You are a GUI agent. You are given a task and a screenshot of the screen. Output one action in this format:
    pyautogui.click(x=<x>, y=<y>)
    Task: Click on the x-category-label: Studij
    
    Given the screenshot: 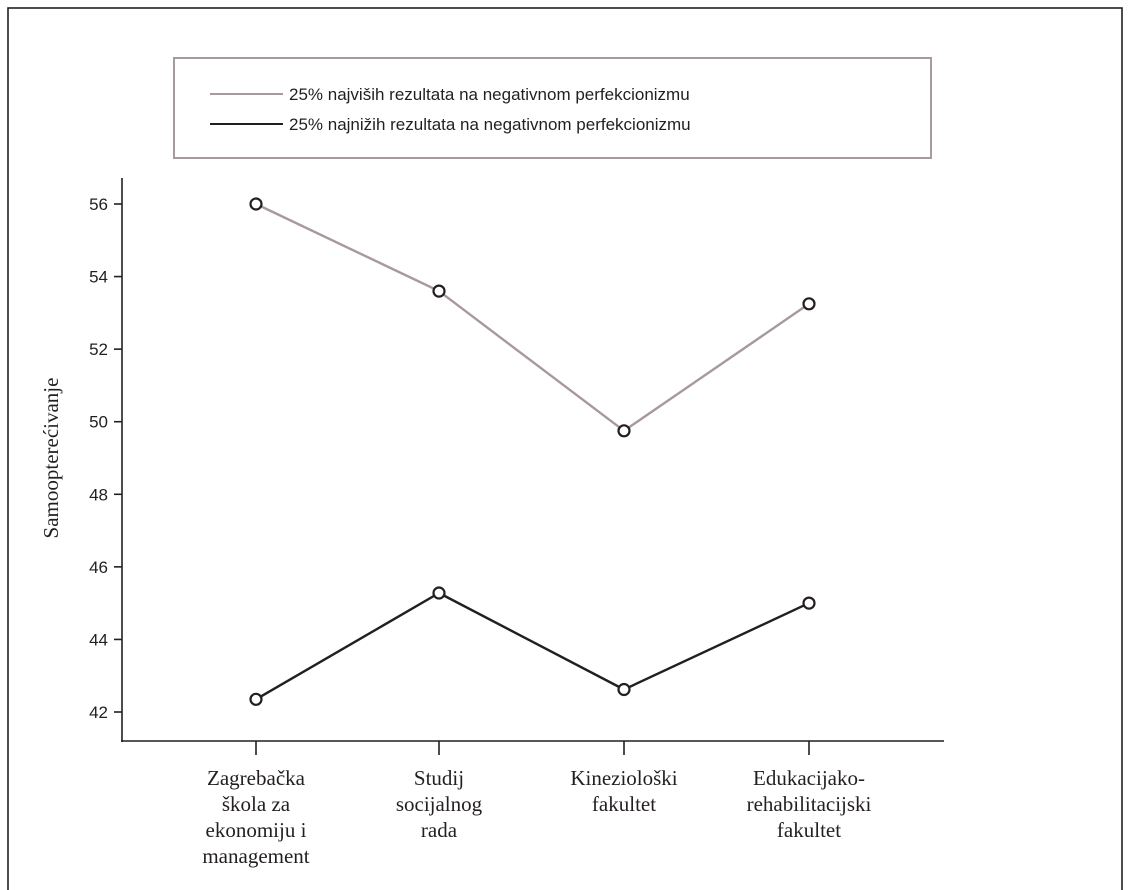 What is the action you would take?
    pyautogui.click(x=439, y=778)
    